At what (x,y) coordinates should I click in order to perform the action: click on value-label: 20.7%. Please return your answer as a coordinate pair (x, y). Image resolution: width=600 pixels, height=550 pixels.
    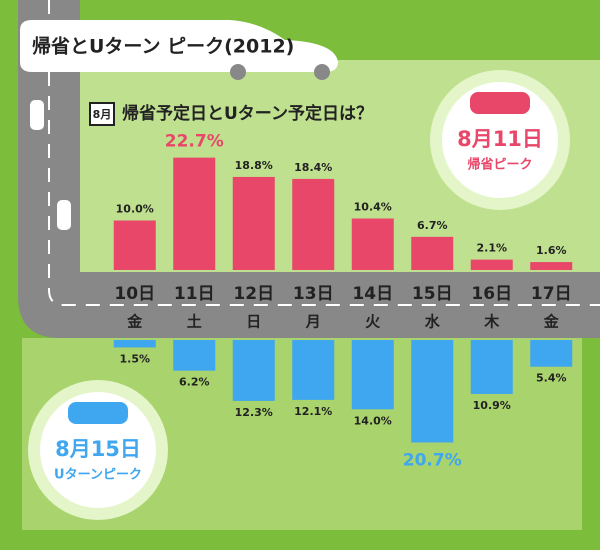
    Looking at the image, I should click on (432, 460).